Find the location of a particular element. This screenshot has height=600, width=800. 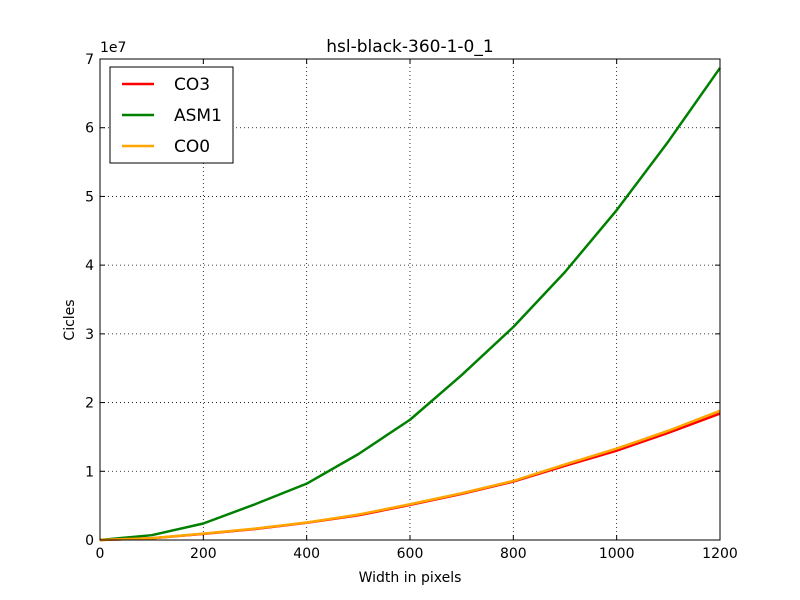

y-tick-label: 4 is located at coordinates (89, 266).